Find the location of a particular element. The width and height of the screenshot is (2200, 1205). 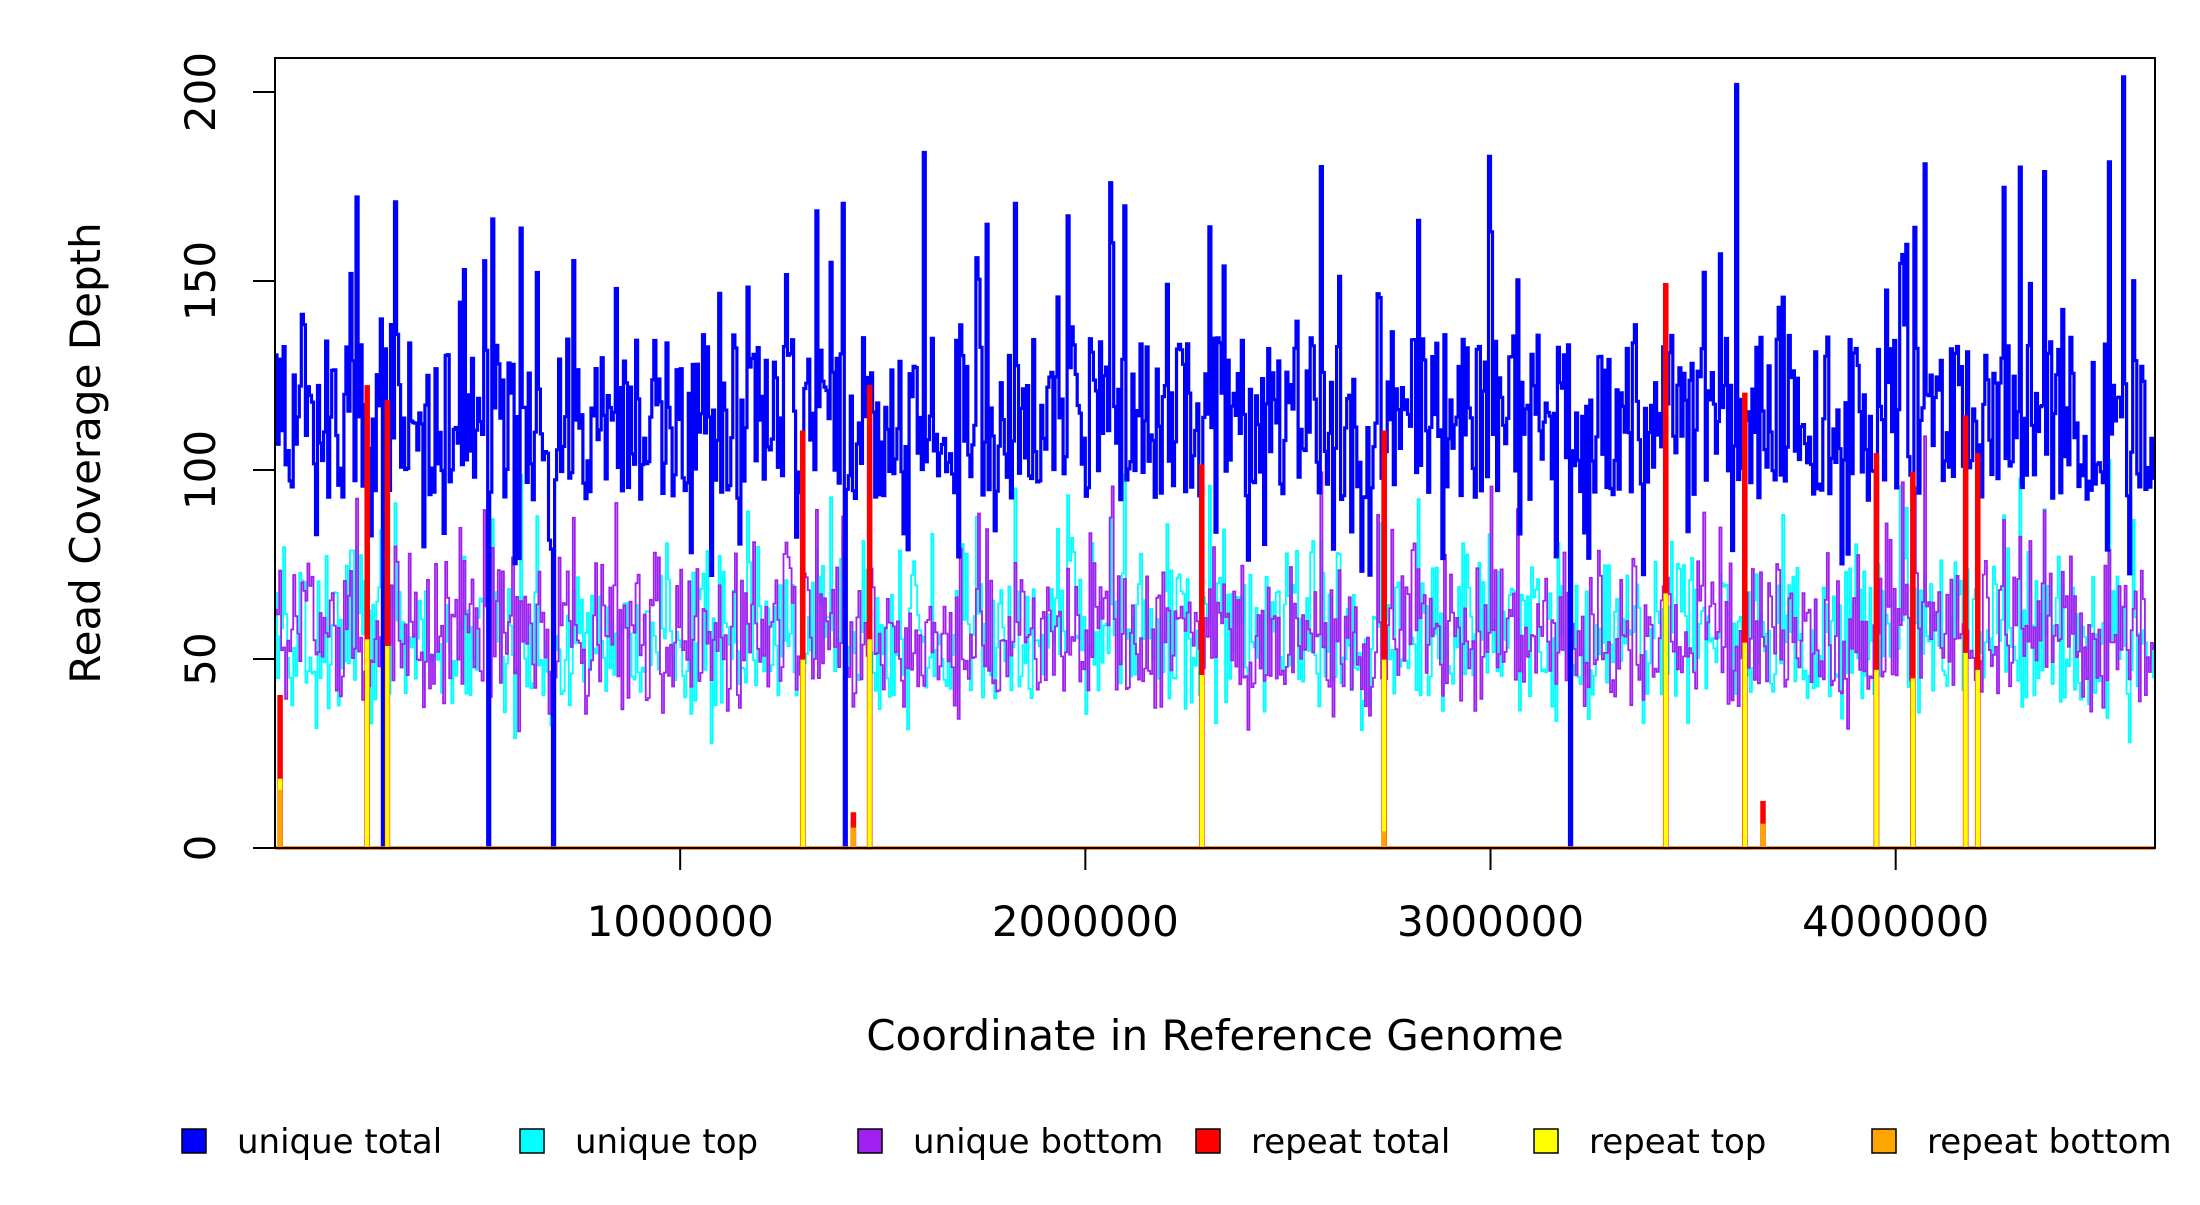

legend-item-repeat-bottom: repeat bottom is located at coordinates (2021, 1142).